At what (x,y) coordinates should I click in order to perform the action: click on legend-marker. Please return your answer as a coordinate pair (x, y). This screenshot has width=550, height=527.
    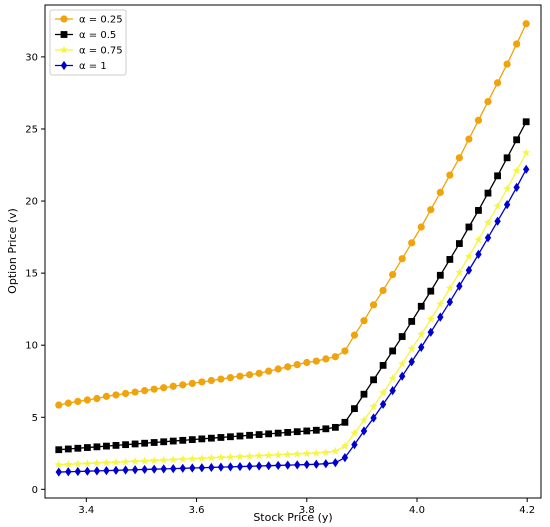
    Looking at the image, I should click on (64, 49).